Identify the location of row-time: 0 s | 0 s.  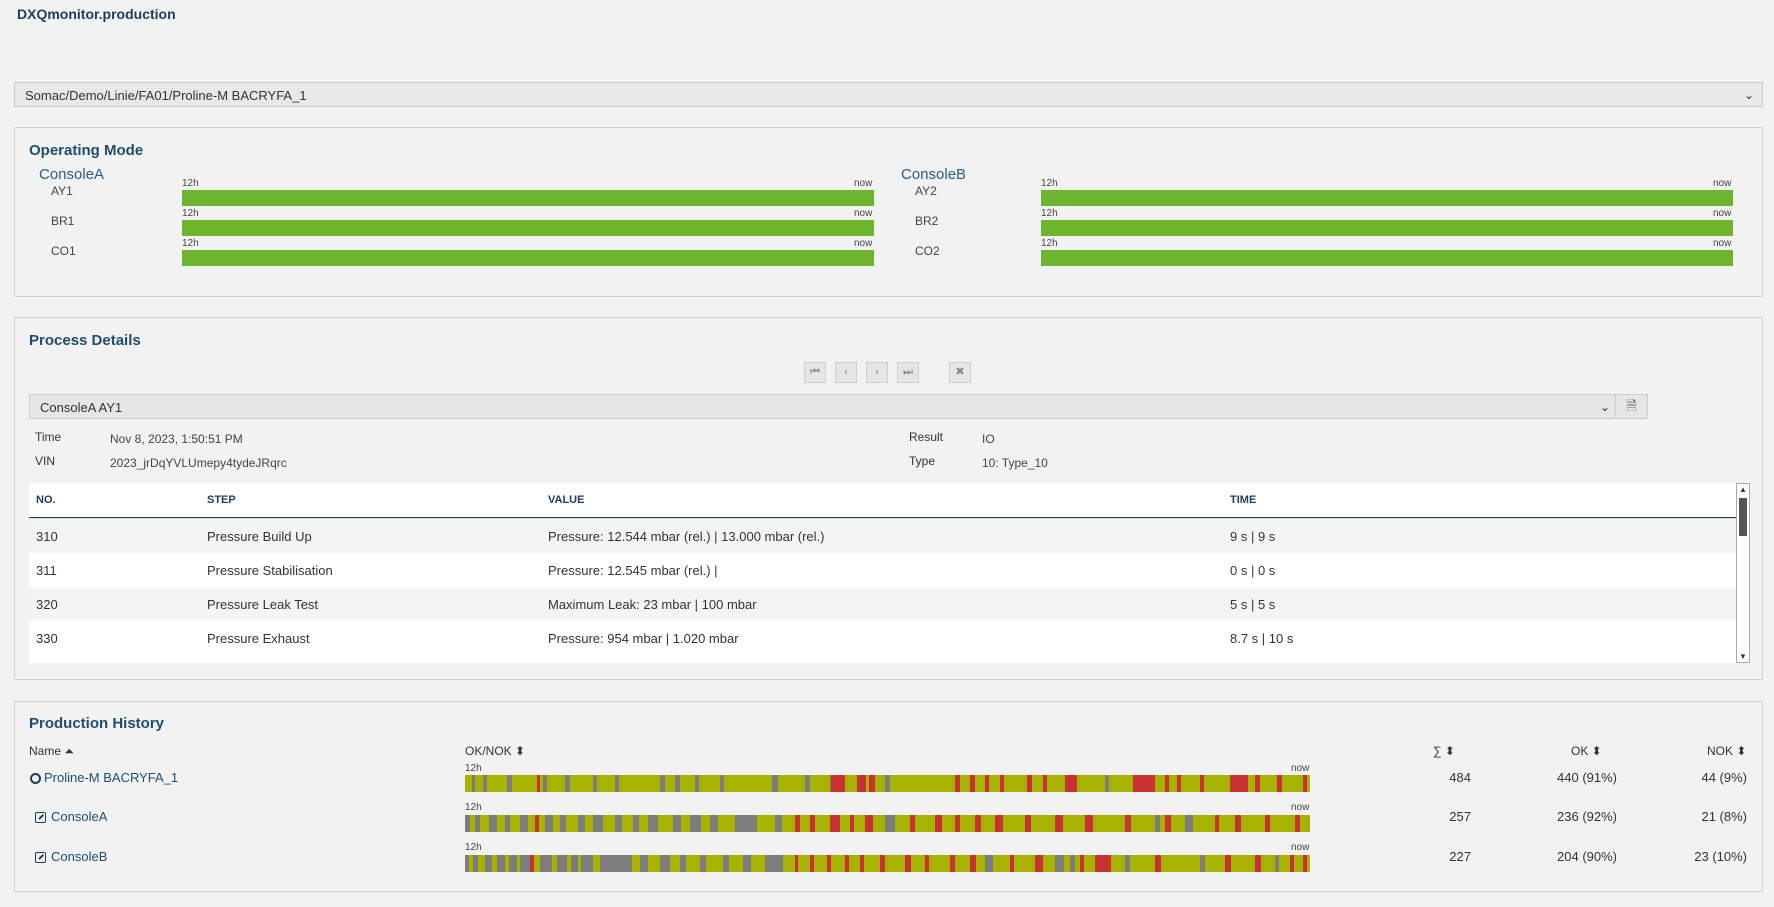
(1253, 570).